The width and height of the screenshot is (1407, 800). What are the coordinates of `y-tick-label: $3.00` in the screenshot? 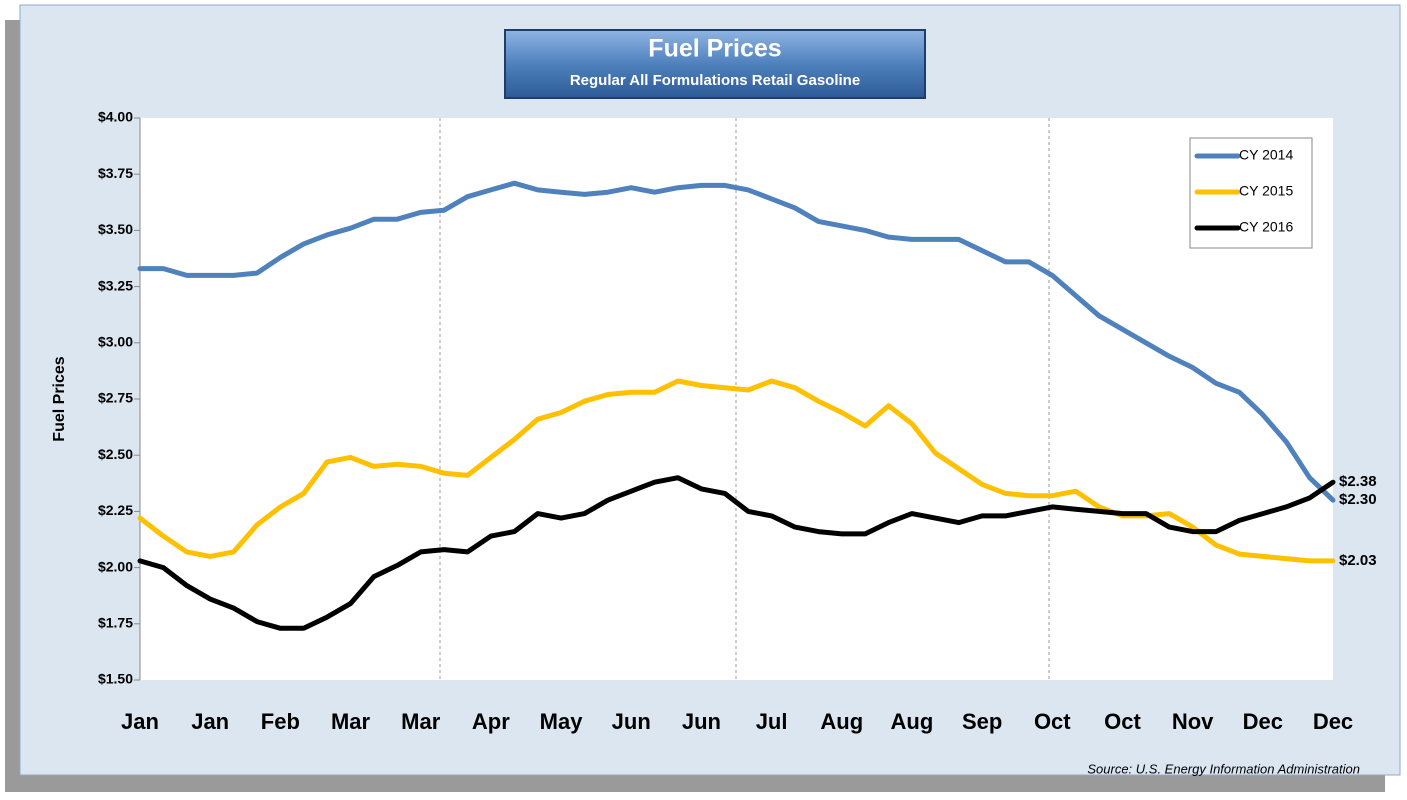 It's located at (115, 342).